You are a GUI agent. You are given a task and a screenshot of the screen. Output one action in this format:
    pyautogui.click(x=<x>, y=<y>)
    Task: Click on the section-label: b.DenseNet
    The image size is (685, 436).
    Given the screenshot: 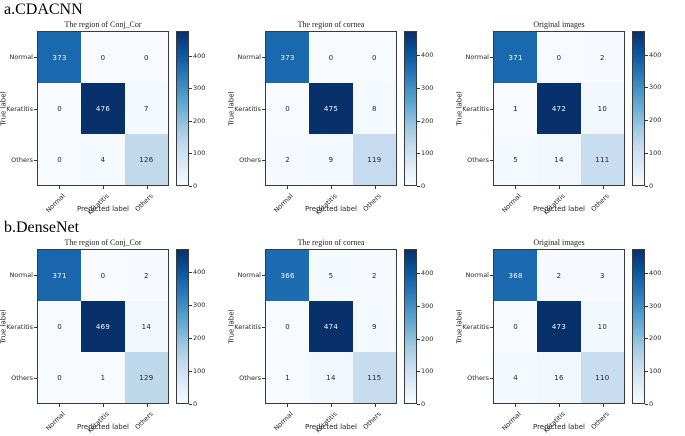 What is the action you would take?
    pyautogui.click(x=42, y=227)
    